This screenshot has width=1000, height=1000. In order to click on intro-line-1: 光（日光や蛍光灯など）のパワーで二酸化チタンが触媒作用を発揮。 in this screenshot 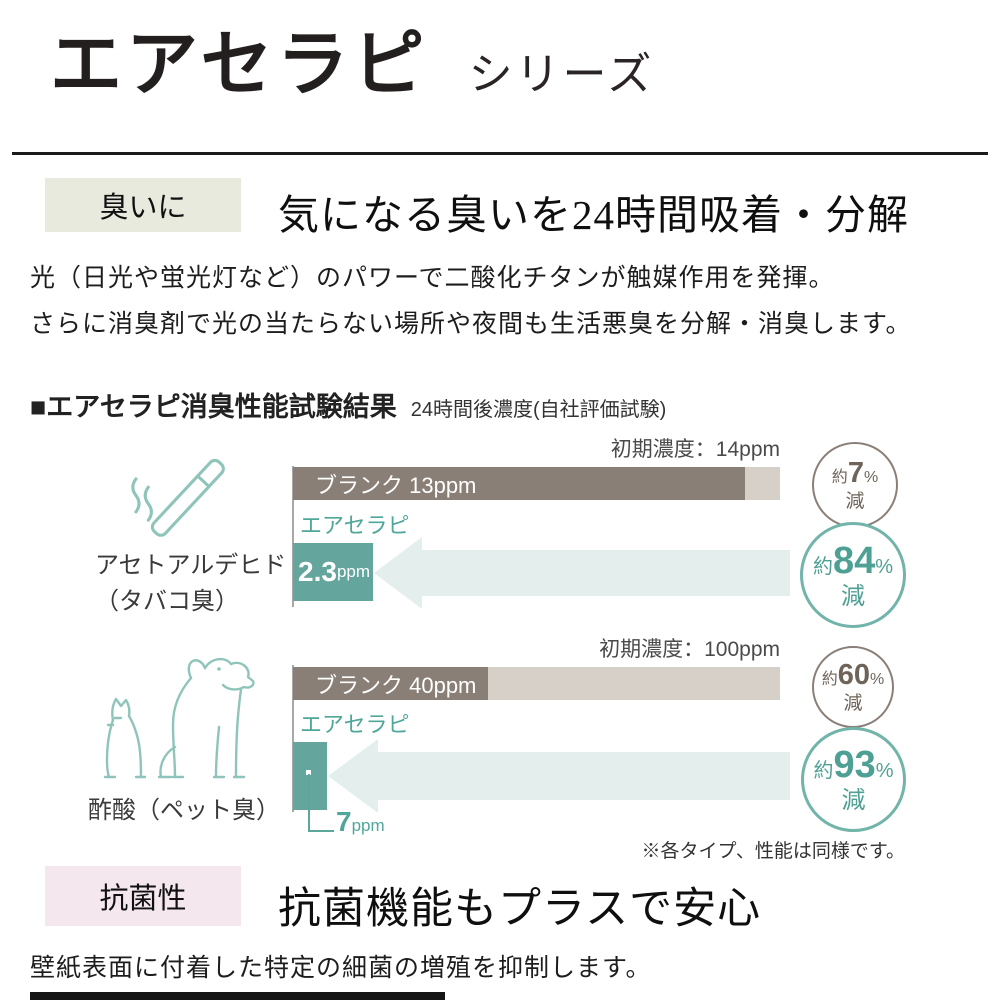, I will do `click(432, 278)`.